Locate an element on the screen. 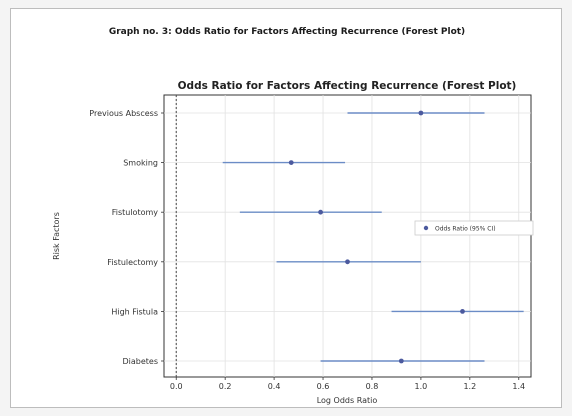 The height and width of the screenshot is (416, 572). y-tick-label: High Fistula is located at coordinates (134, 311).